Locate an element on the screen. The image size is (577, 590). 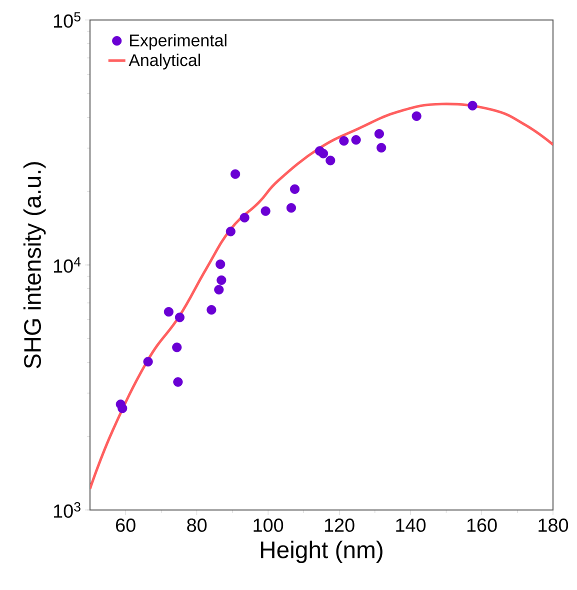
legend-label: Experimental is located at coordinates (178, 42).